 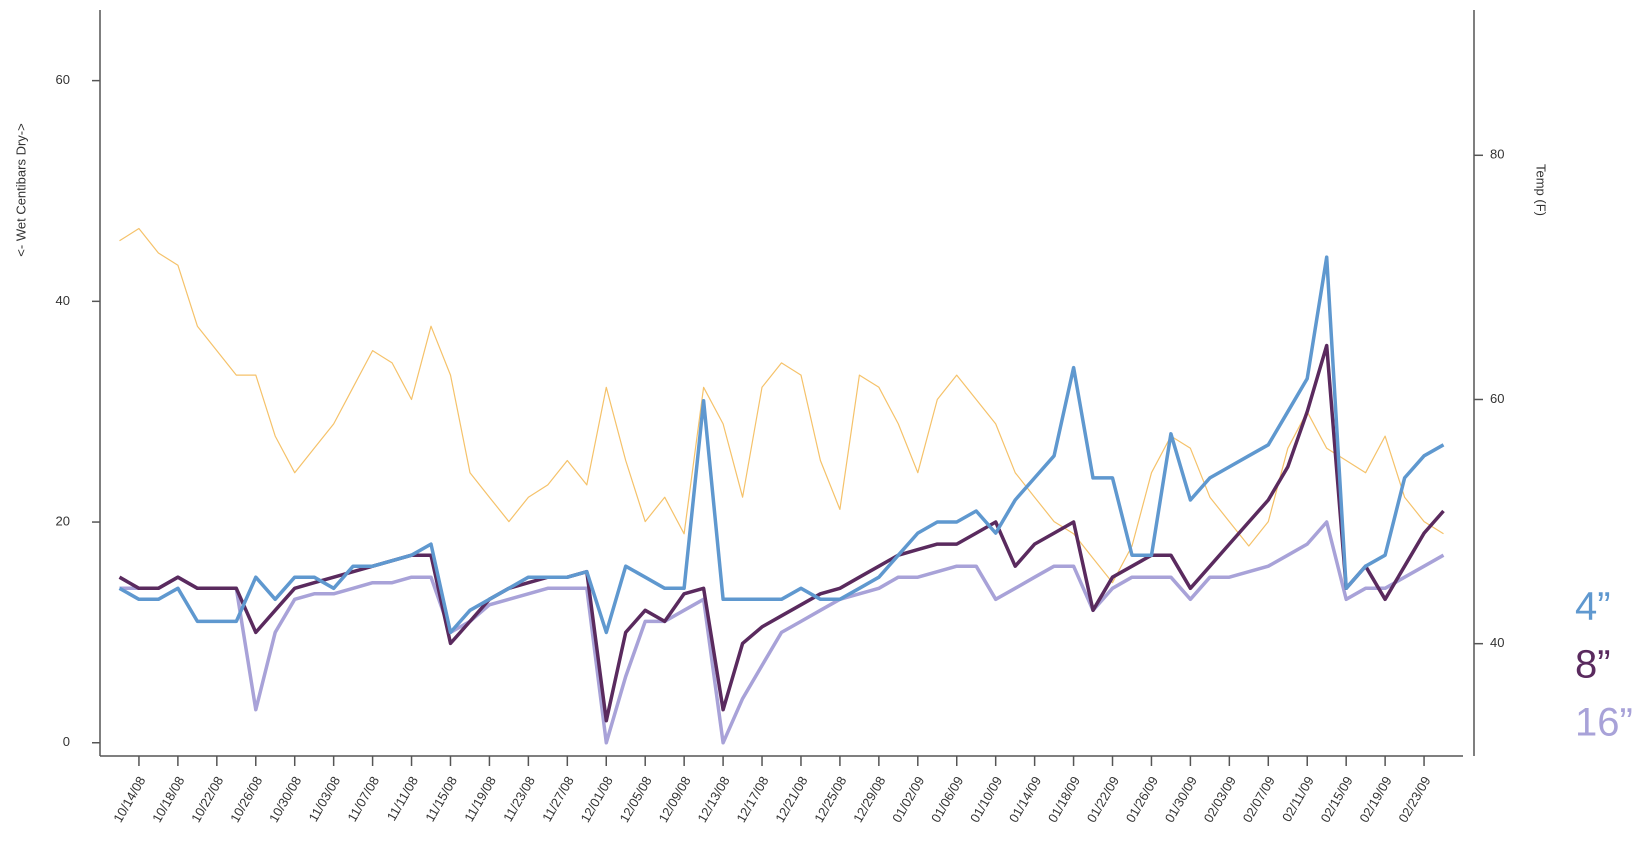 I want to click on legend-label: 8”, so click(x=1593, y=665).